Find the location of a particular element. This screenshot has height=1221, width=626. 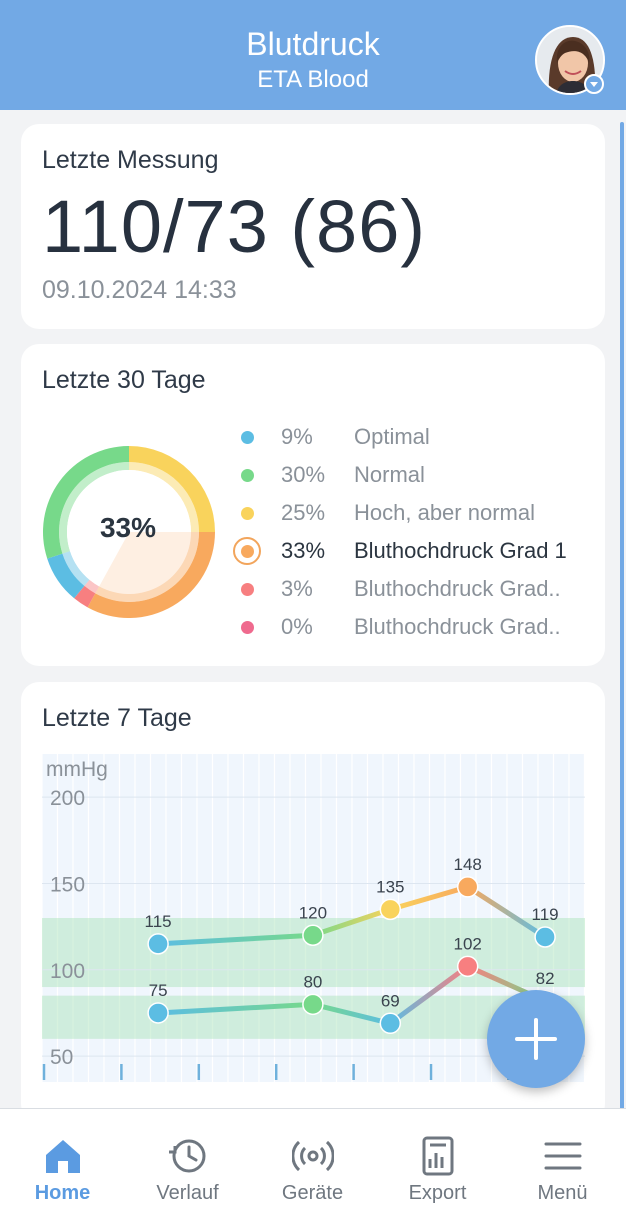

nav-label: Verlauf is located at coordinates (187, 1193).